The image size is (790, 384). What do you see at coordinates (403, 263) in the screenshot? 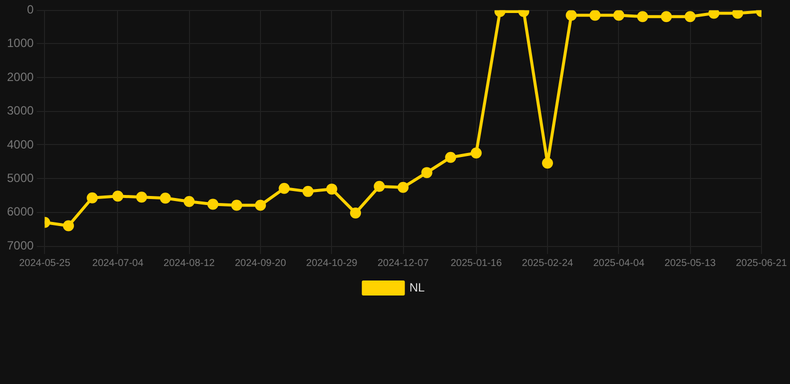
I see `x-tick-label: 2024-12-07` at bounding box center [403, 263].